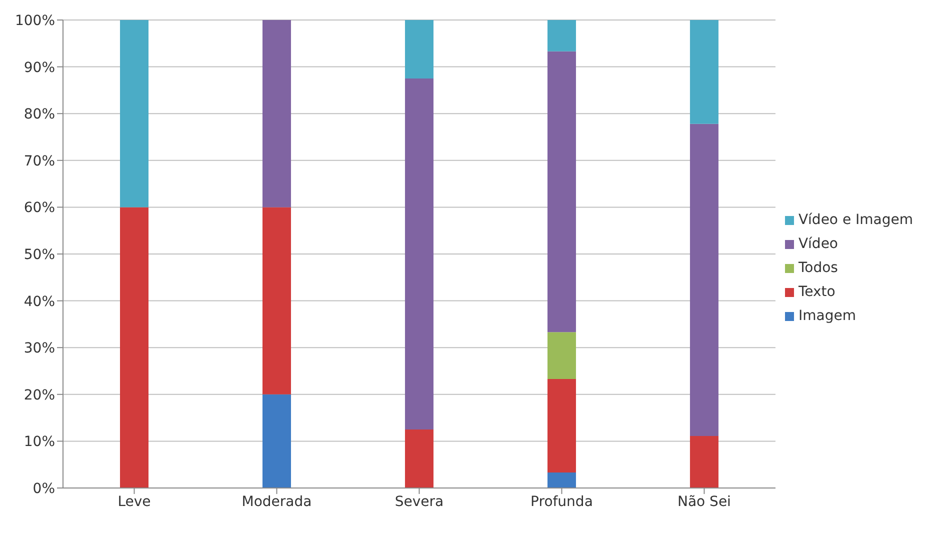 The height and width of the screenshot is (542, 935). Describe the element at coordinates (827, 316) in the screenshot. I see `legend-label: Imagem` at that location.